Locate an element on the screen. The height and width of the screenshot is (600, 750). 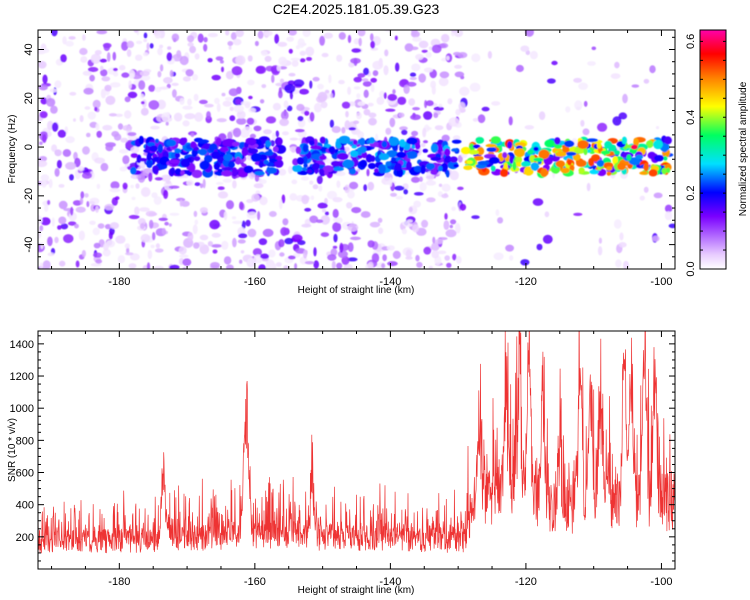
spectrogram-ytick-label: -40 is located at coordinates (29, 245).